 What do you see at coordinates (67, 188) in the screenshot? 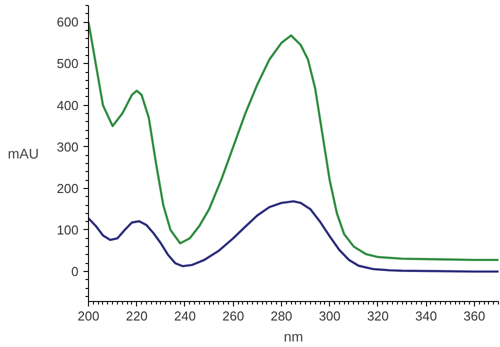
I see `y-tick-label: 200` at bounding box center [67, 188].